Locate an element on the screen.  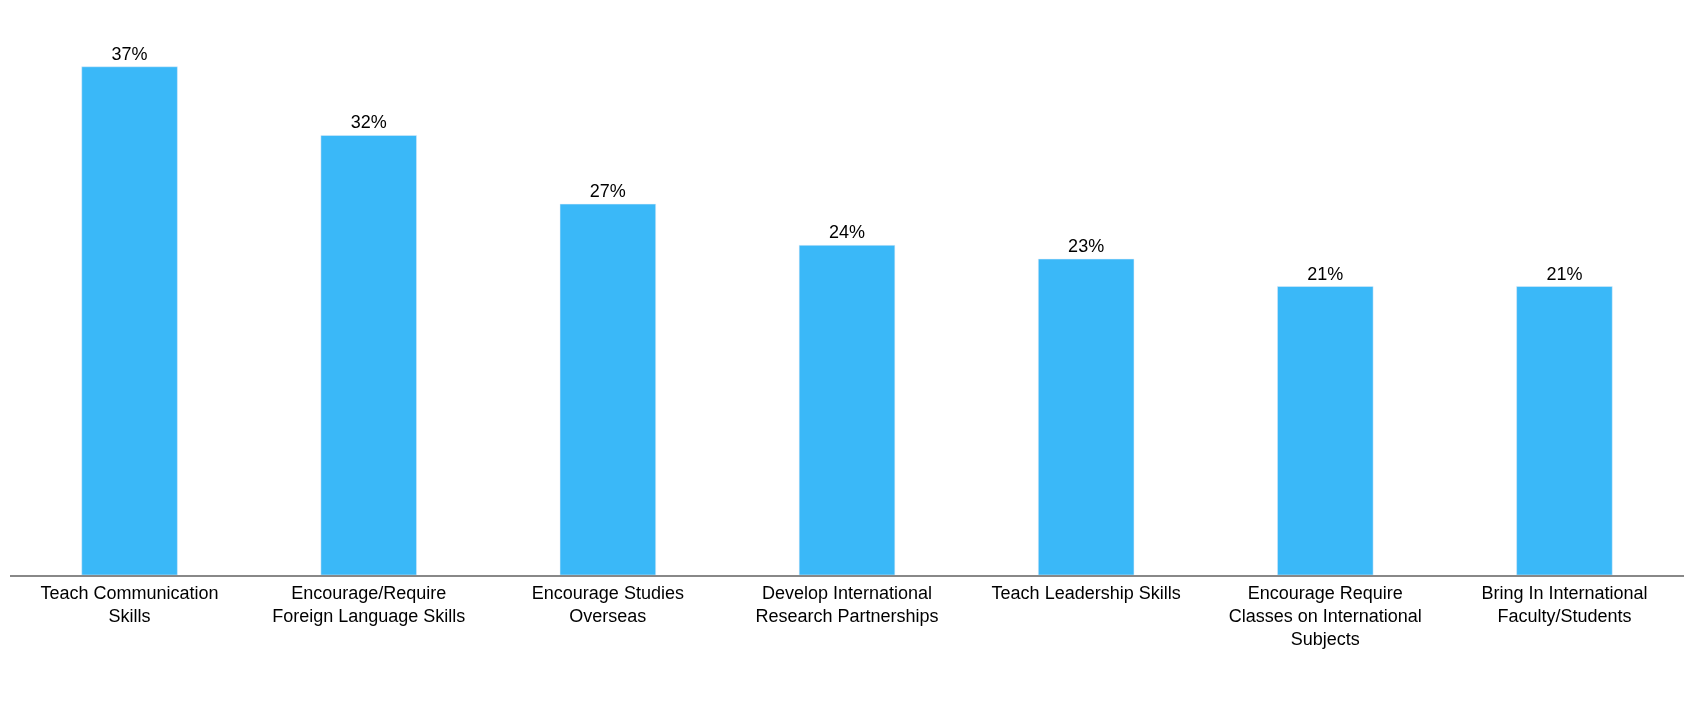
data-label: 32% is located at coordinates (368, 122).